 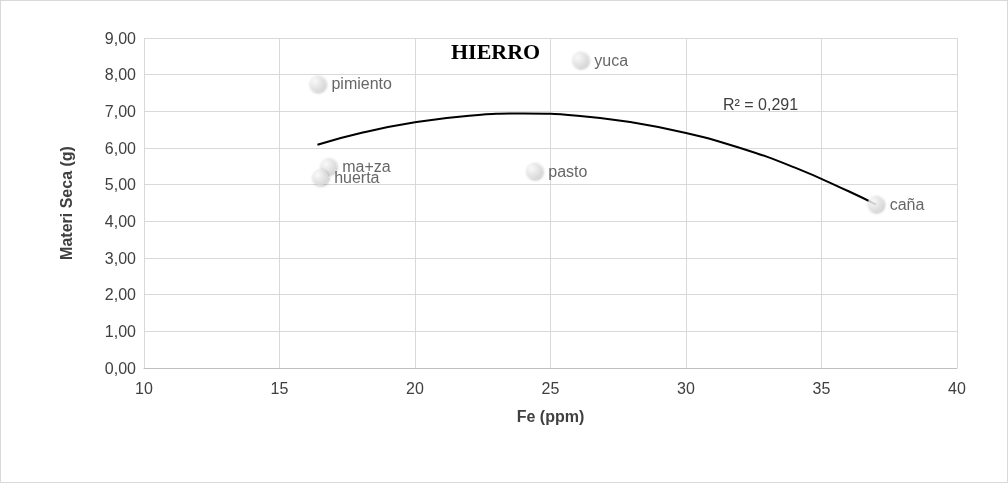 What do you see at coordinates (550, 416) in the screenshot?
I see `x-axis-title: Fe (ppm)` at bounding box center [550, 416].